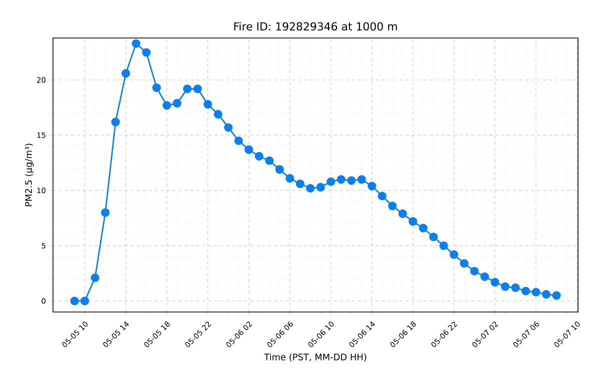 The width and height of the screenshot is (590, 390). What do you see at coordinates (315, 26) in the screenshot?
I see `chart-title: Fire ID: 192829346 at 1000 m` at bounding box center [315, 26].